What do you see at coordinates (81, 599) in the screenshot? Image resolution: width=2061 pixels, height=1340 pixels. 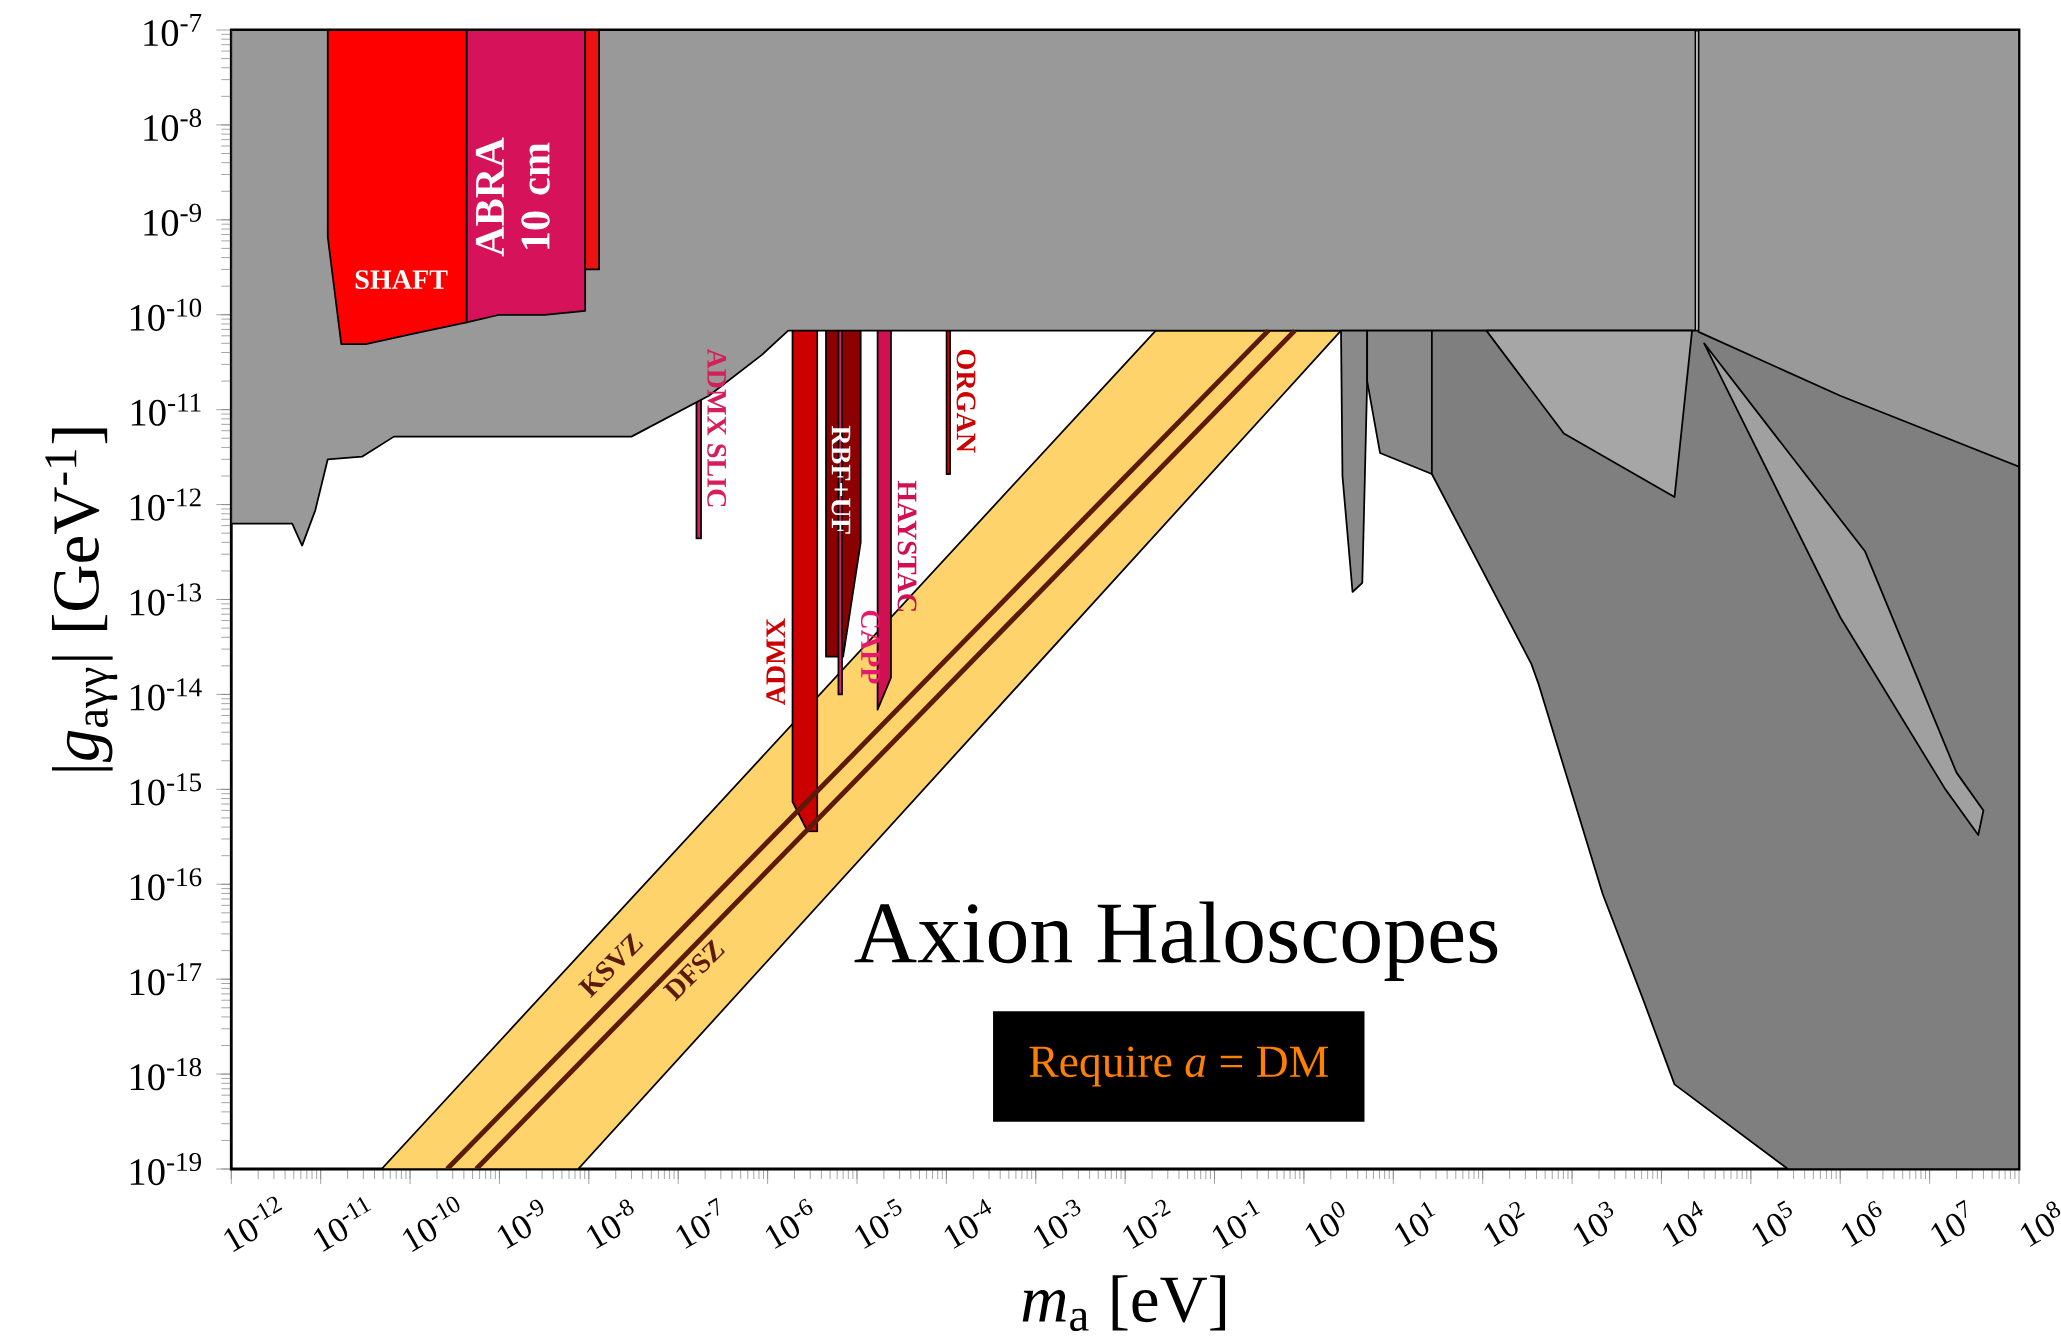 I see `y-axis-title: |g$_{aγγ}$| [GeV$^{-1}$]` at bounding box center [81, 599].